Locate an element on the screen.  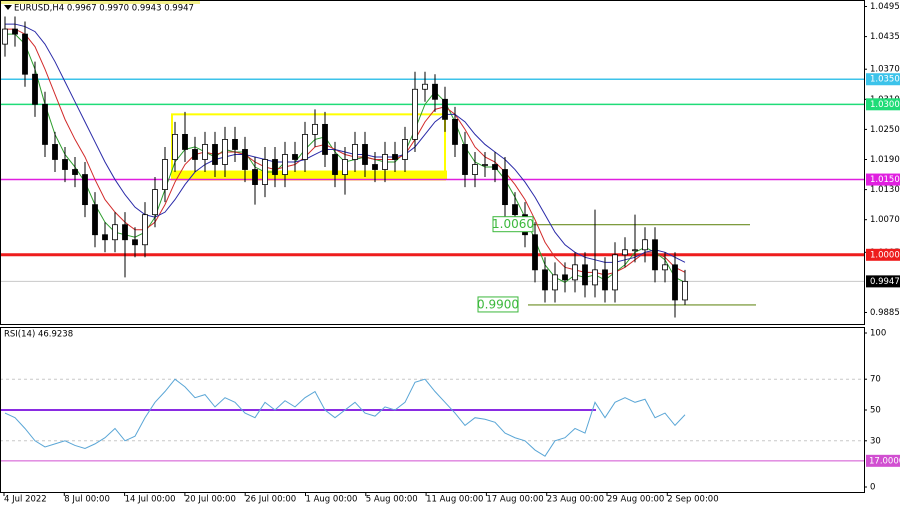
x-tick-label: 1 Aug 00:00 is located at coordinates (332, 500).